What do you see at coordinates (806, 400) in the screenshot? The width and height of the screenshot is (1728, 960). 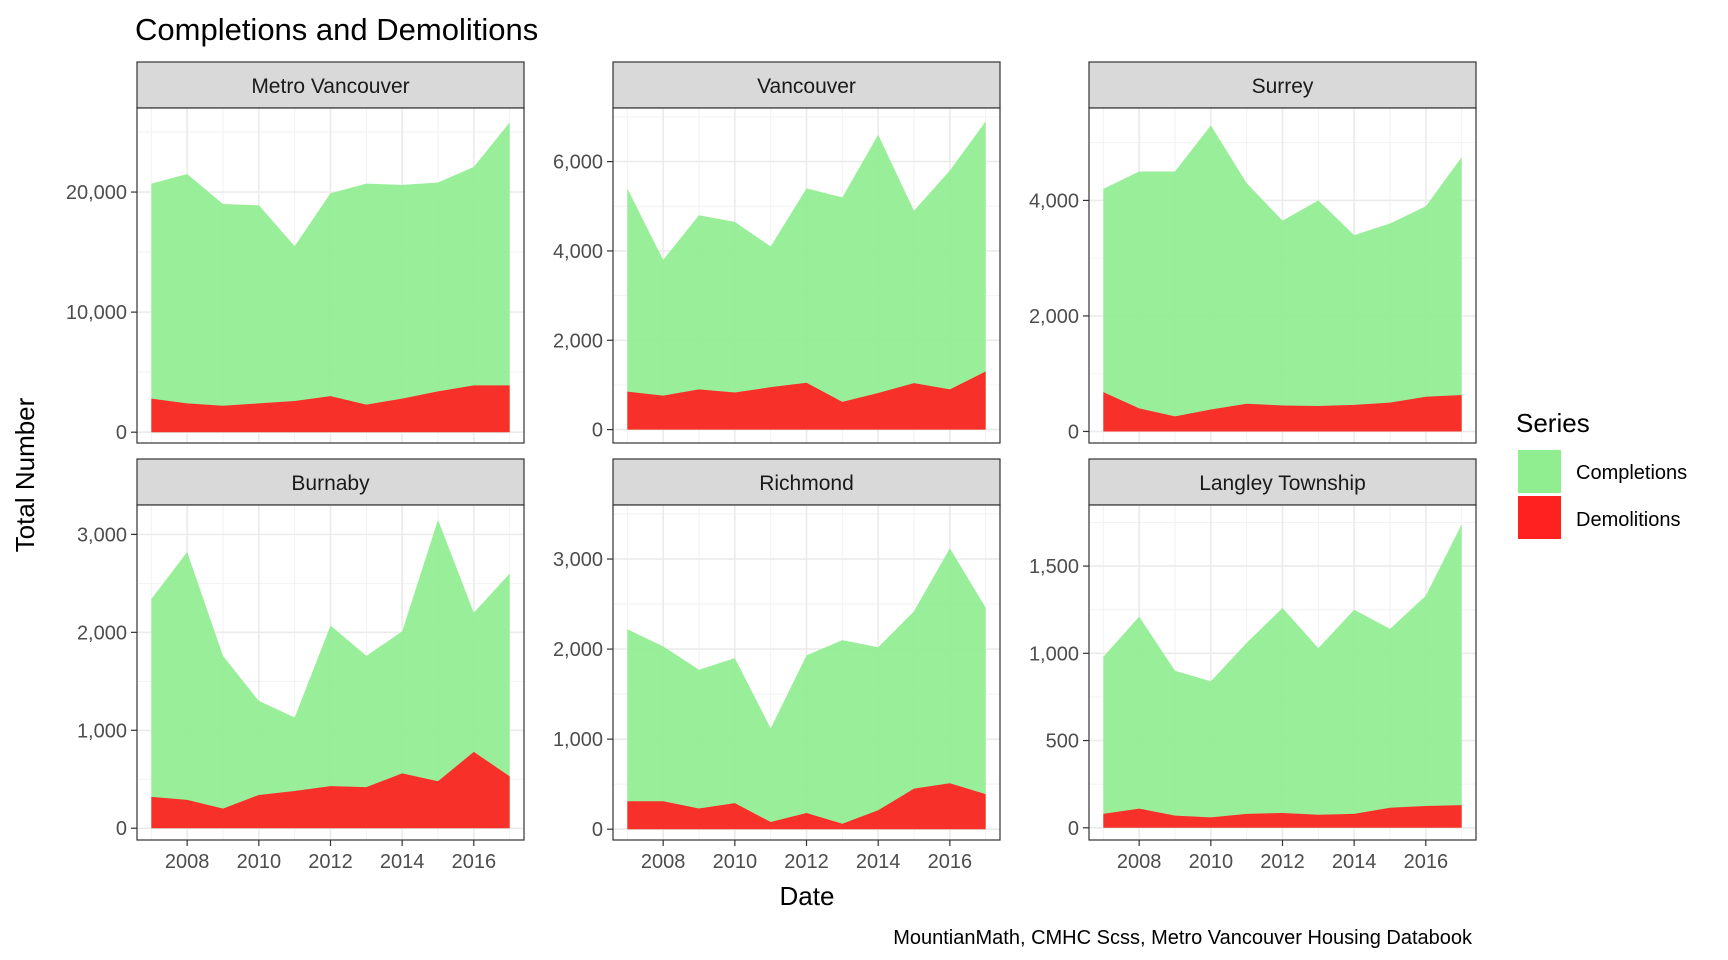 I see `area-demolitions-vancouver` at bounding box center [806, 400].